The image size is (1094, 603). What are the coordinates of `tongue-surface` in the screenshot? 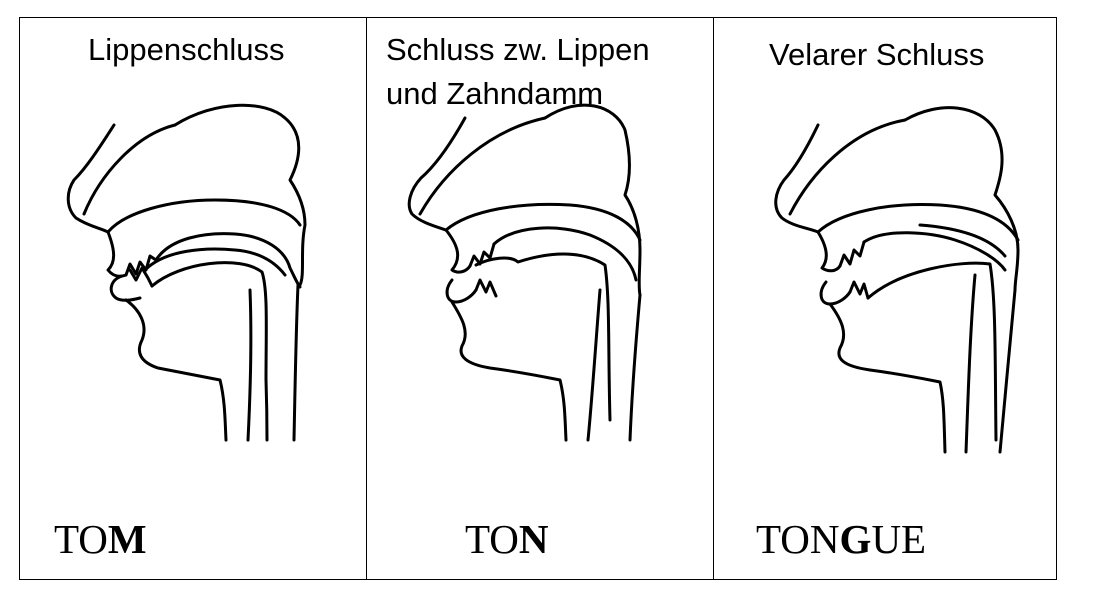 It's located at (215, 262).